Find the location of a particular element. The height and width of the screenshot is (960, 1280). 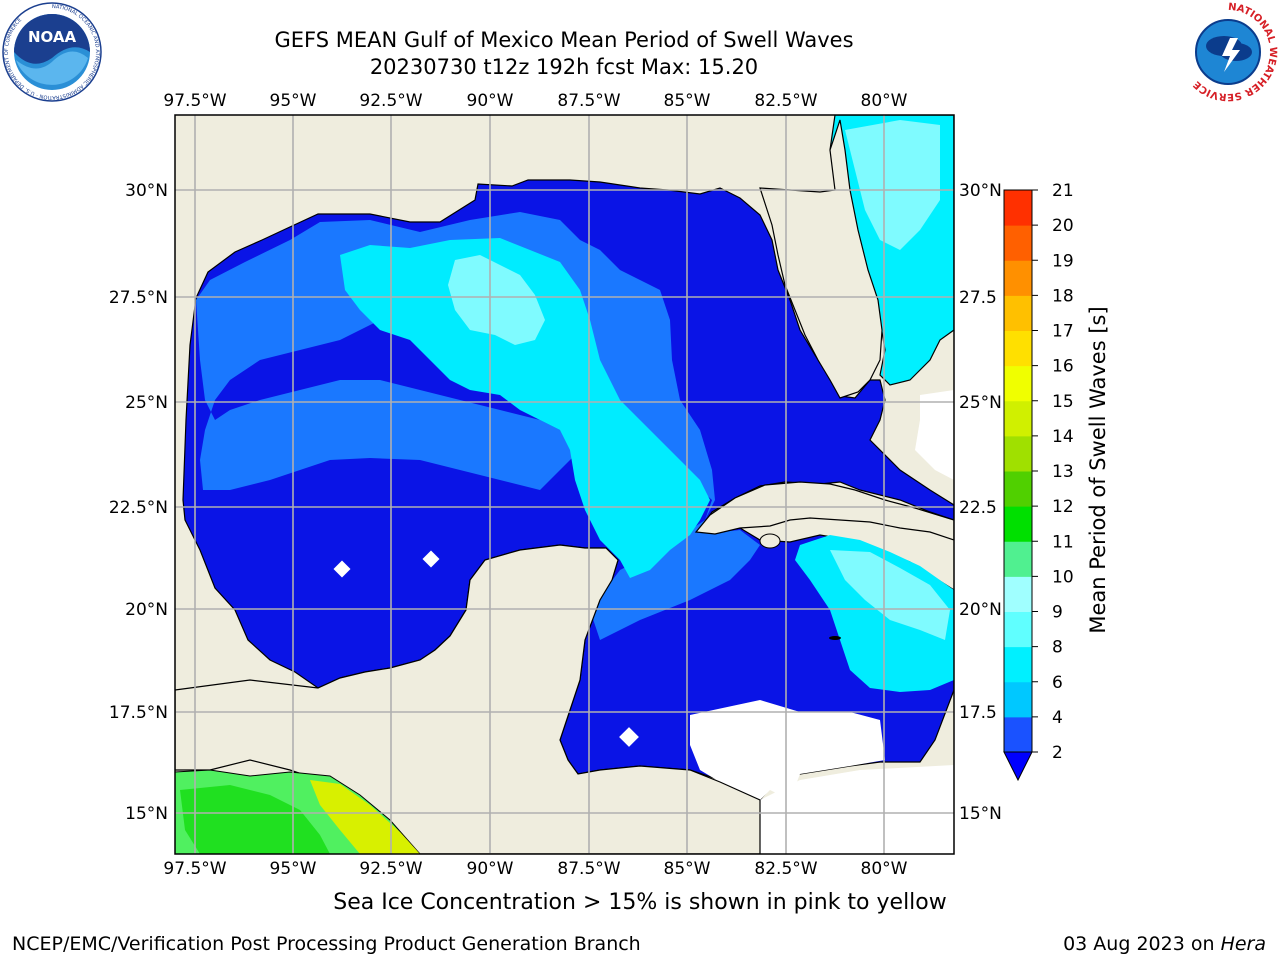

colorbar-tick-label: 10 is located at coordinates (1063, 577).